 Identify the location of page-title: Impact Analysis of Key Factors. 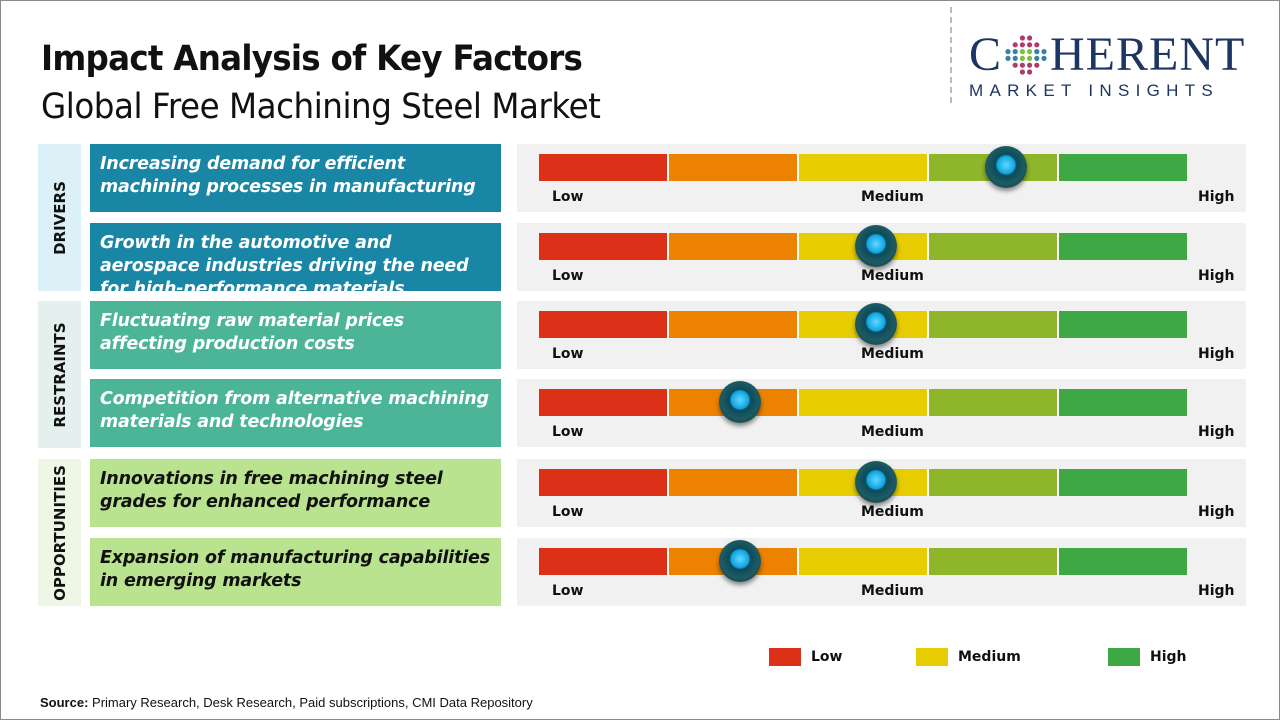
(312, 59).